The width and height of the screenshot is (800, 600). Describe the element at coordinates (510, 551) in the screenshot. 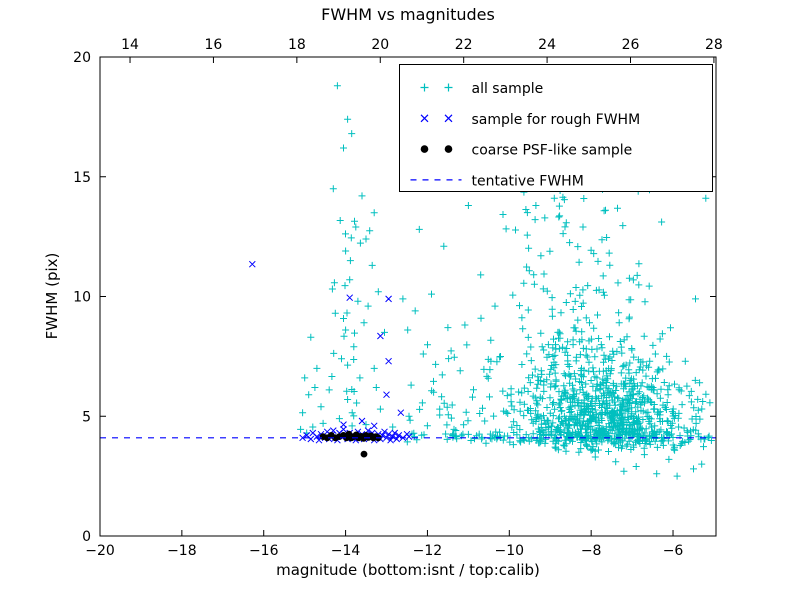

I see `x-tick-label: −10` at that location.